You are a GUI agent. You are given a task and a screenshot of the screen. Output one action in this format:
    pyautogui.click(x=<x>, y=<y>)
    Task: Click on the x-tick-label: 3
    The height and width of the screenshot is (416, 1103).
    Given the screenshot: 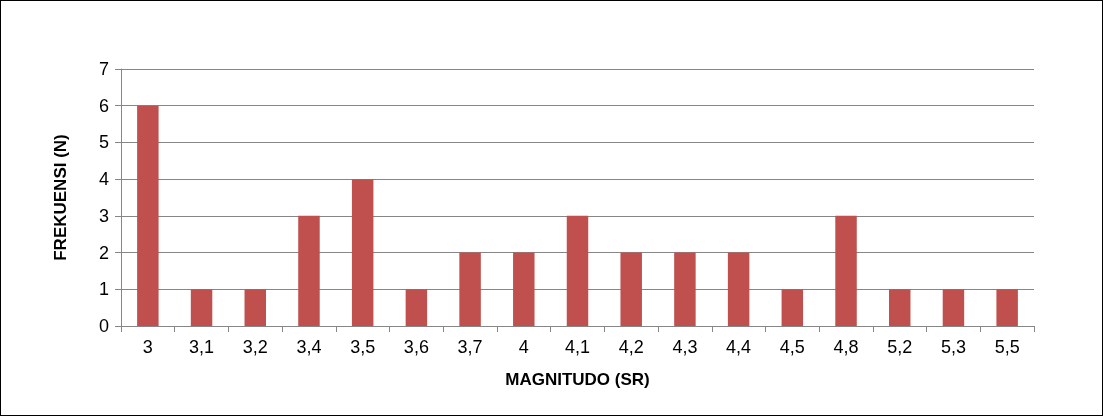 What is the action you would take?
    pyautogui.click(x=147, y=347)
    